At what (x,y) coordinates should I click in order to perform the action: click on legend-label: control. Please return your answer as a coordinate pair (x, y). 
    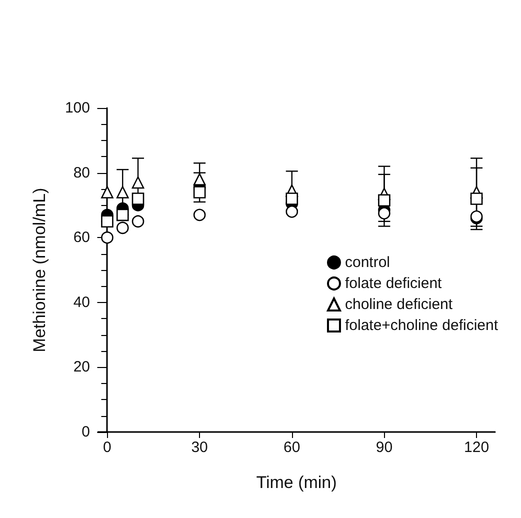
    Looking at the image, I should click on (367, 262).